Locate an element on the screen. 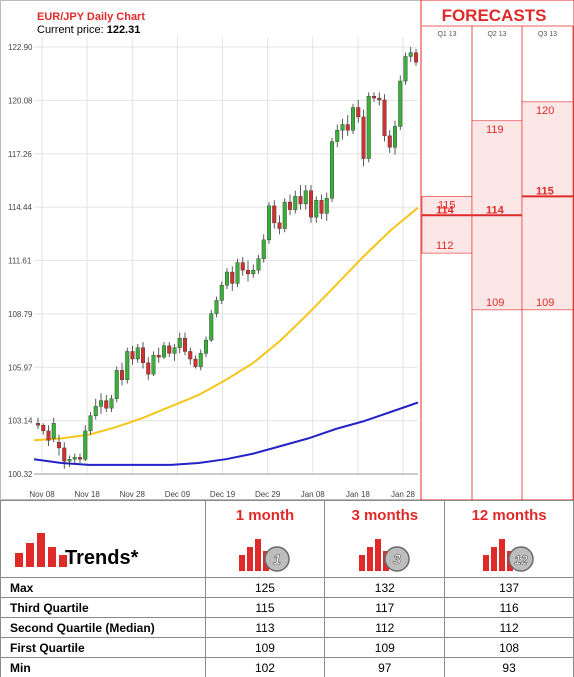 The image size is (574, 677). forecast-median-label: 114 is located at coordinates (445, 210).